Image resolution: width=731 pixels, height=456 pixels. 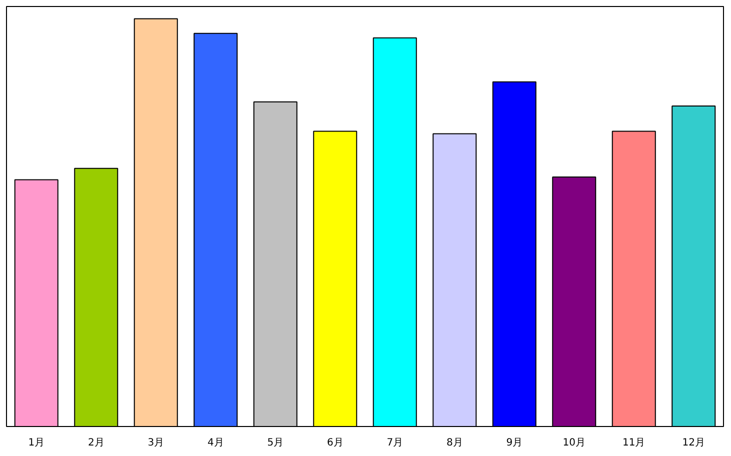 I want to click on x-tick-label: 1月, so click(x=36, y=443).